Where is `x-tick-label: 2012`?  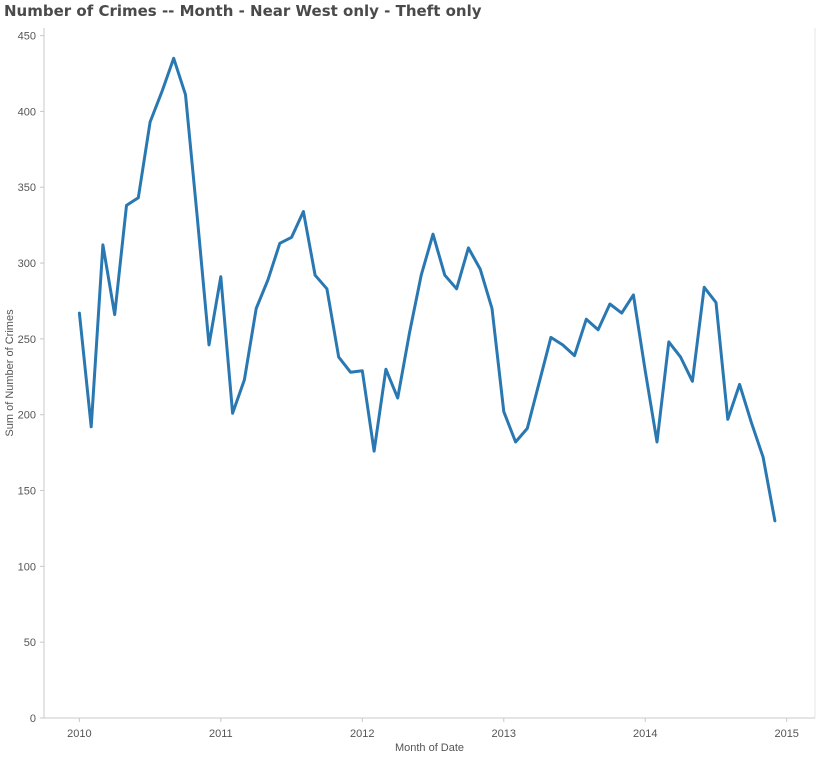 x-tick-label: 2012 is located at coordinates (362, 734).